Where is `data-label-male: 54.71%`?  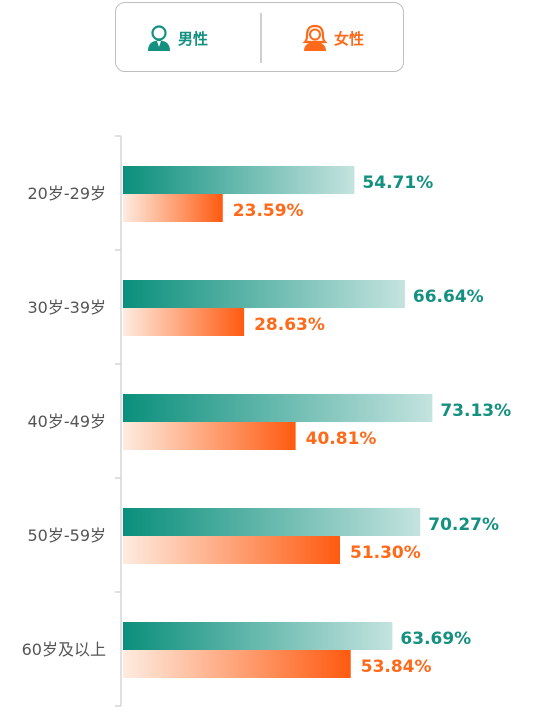 data-label-male: 54.71% is located at coordinates (397, 183).